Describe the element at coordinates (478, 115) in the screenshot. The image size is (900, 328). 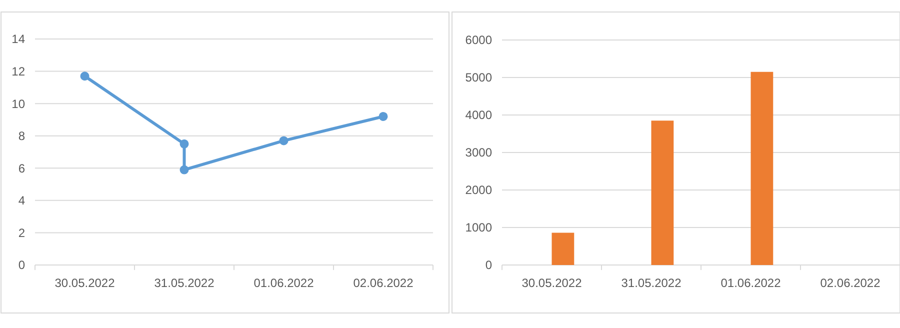
I see `y-tick-label: 4000` at that location.